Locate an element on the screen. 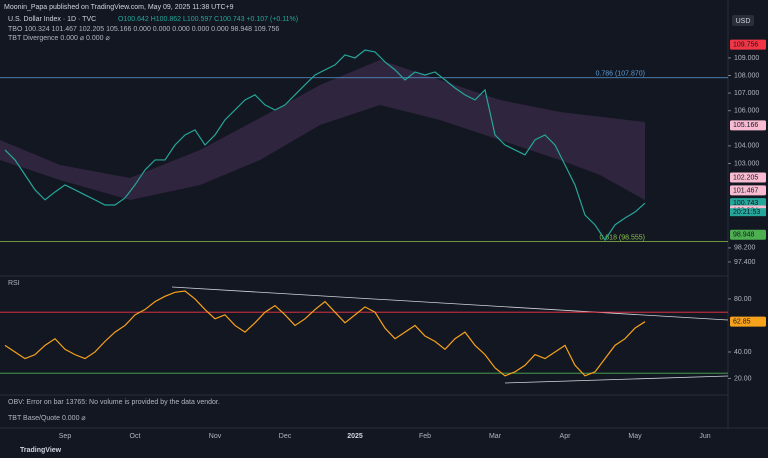 Image resolution: width=768 pixels, height=458 pixels. x-tick-label: Oct is located at coordinates (135, 436).